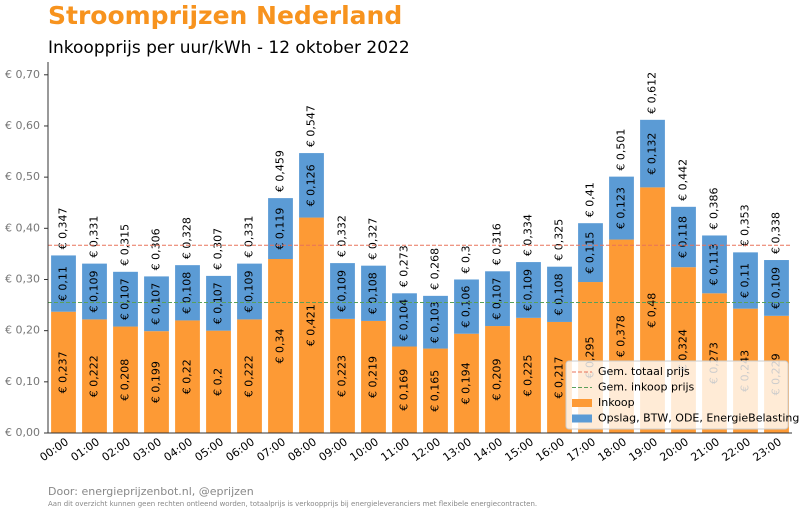 The height and width of the screenshot is (513, 800). Describe the element at coordinates (364, 449) in the screenshot. I see `x-tick-label: 10:00` at that location.